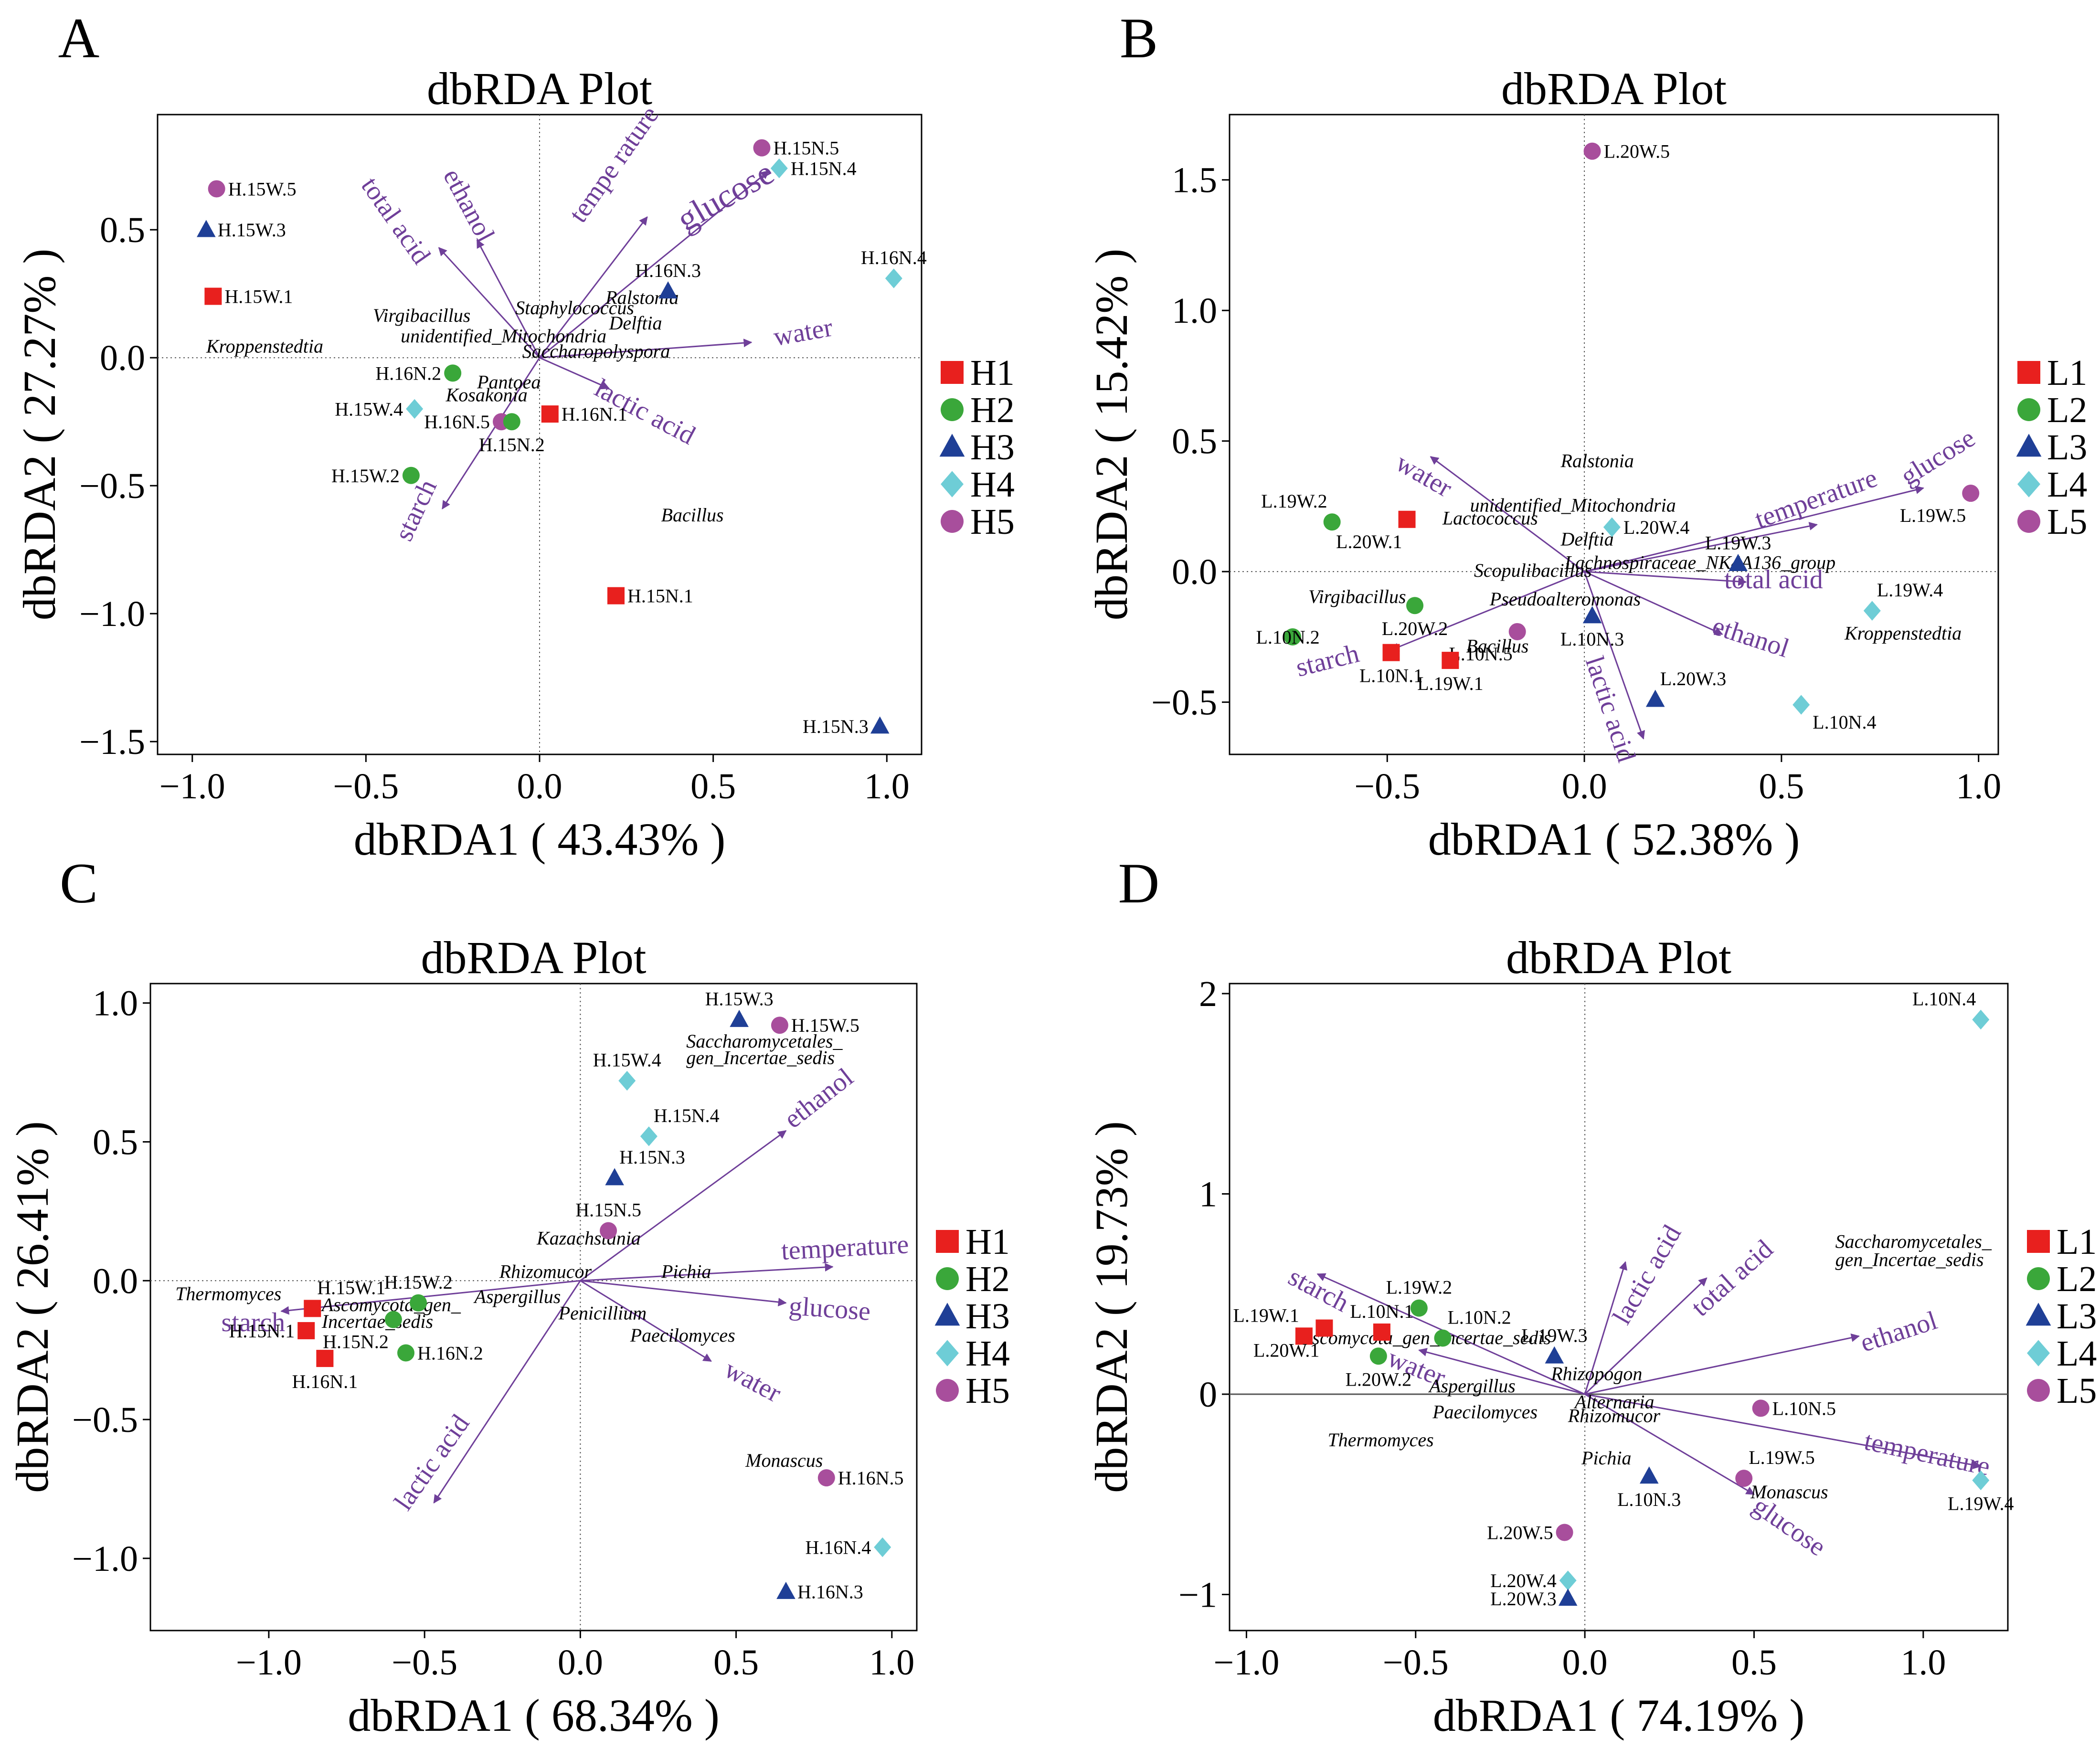  What do you see at coordinates (824, 169) in the screenshot?
I see `sample-label: H.15N.4` at bounding box center [824, 169].